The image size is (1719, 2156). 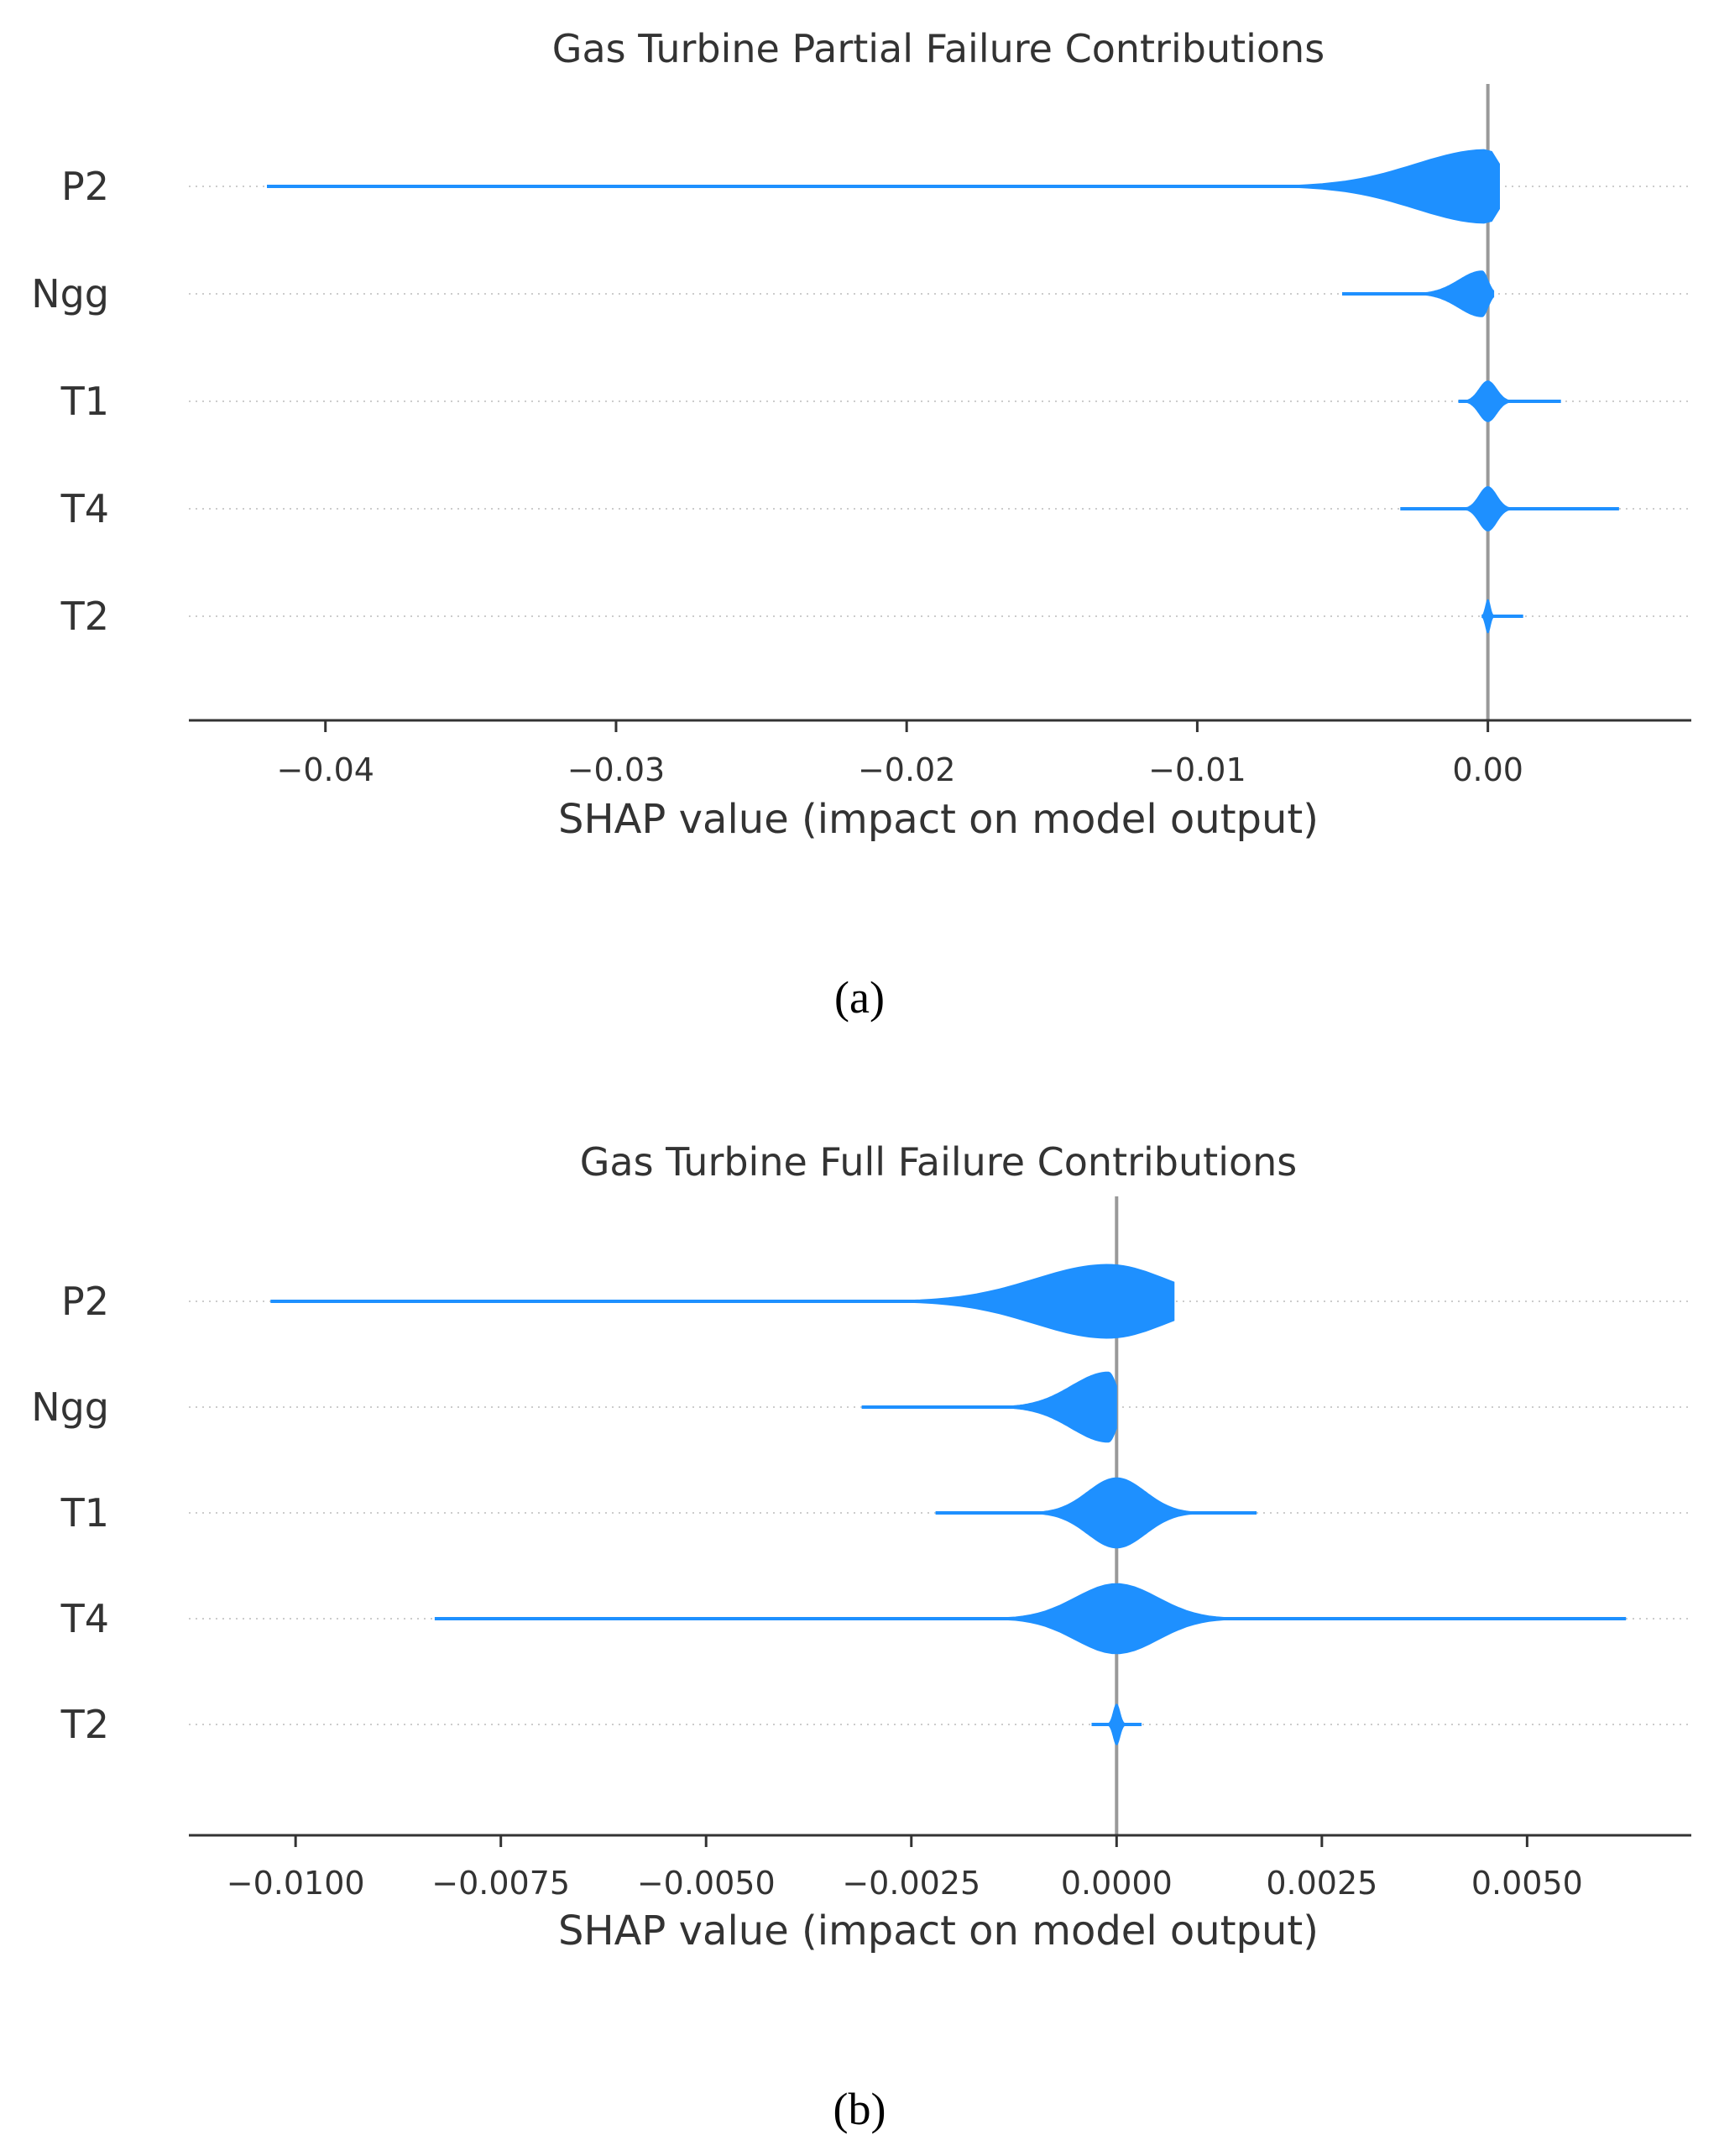 What do you see at coordinates (706, 1883) in the screenshot?
I see `x-tick-label: −0.0050` at bounding box center [706, 1883].